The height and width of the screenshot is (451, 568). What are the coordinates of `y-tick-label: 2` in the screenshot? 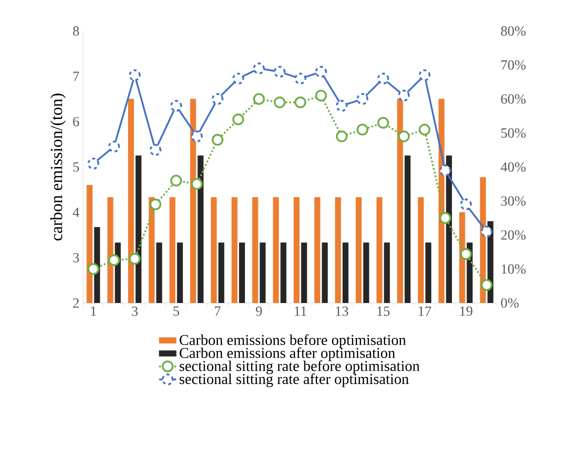 It's located at (76, 303).